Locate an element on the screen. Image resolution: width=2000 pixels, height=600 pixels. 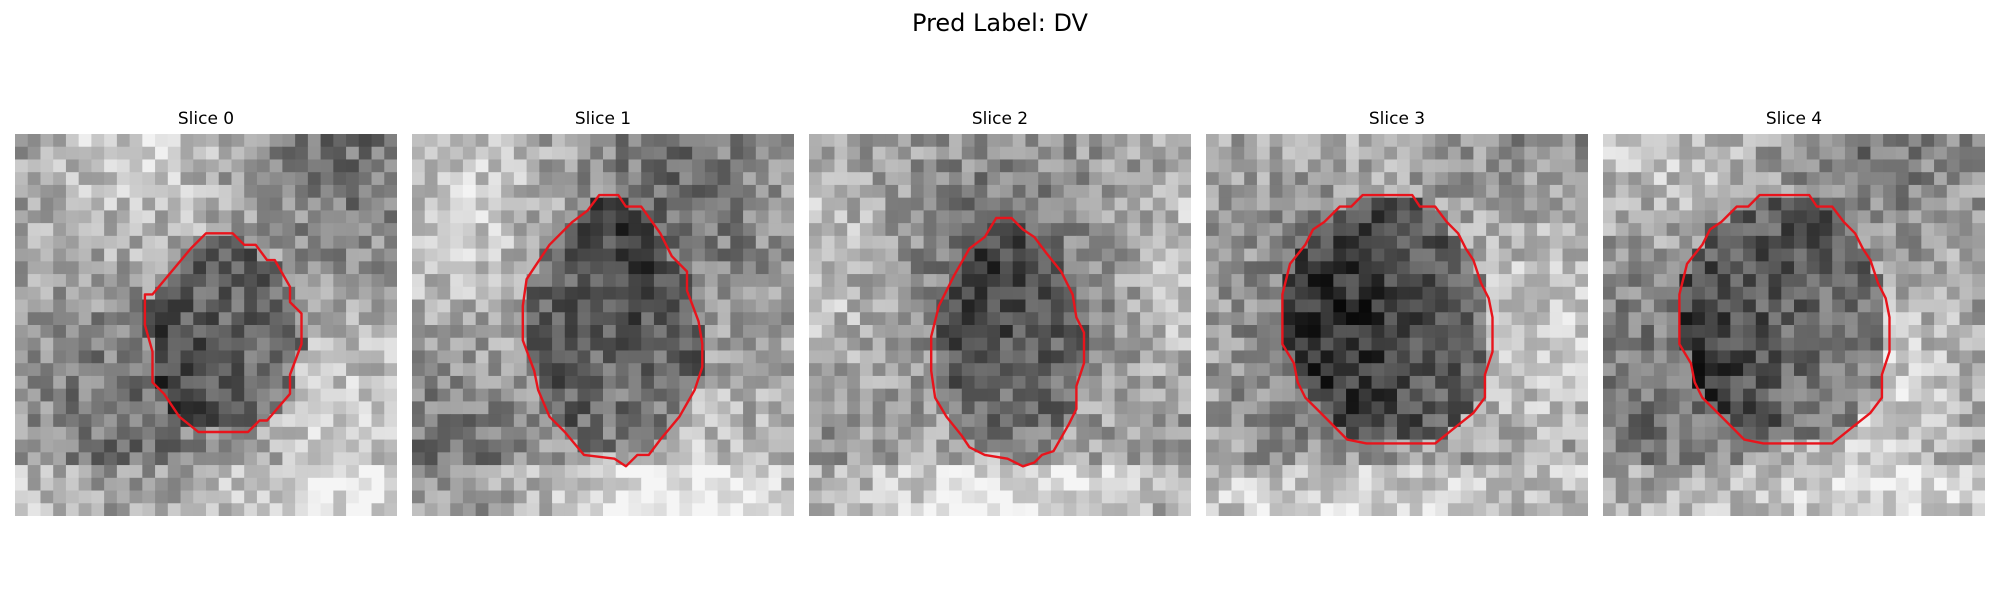
figure-title: Pred Label: DV is located at coordinates (1000, 23).